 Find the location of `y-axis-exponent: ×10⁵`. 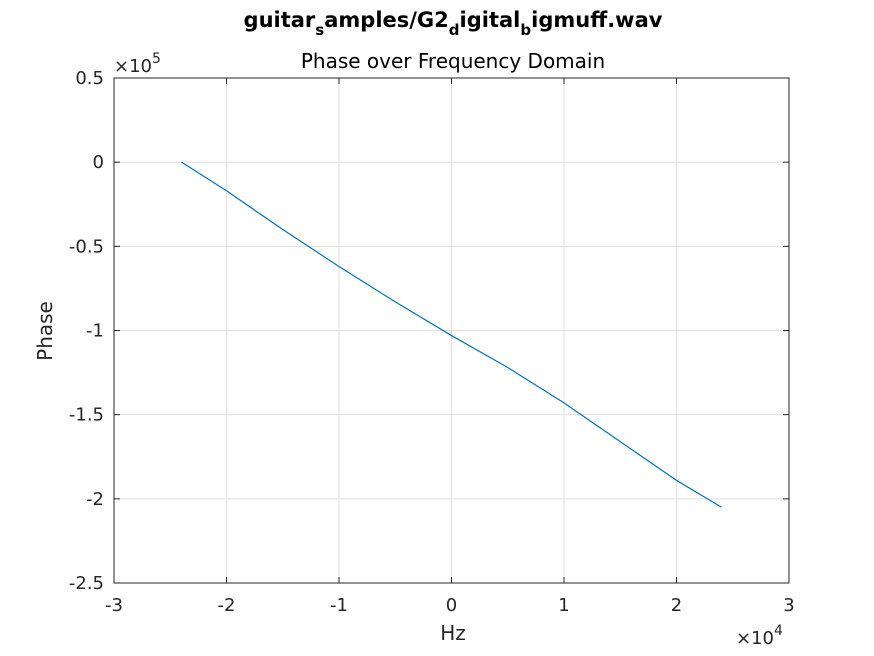

y-axis-exponent: ×10⁵ is located at coordinates (137, 64).